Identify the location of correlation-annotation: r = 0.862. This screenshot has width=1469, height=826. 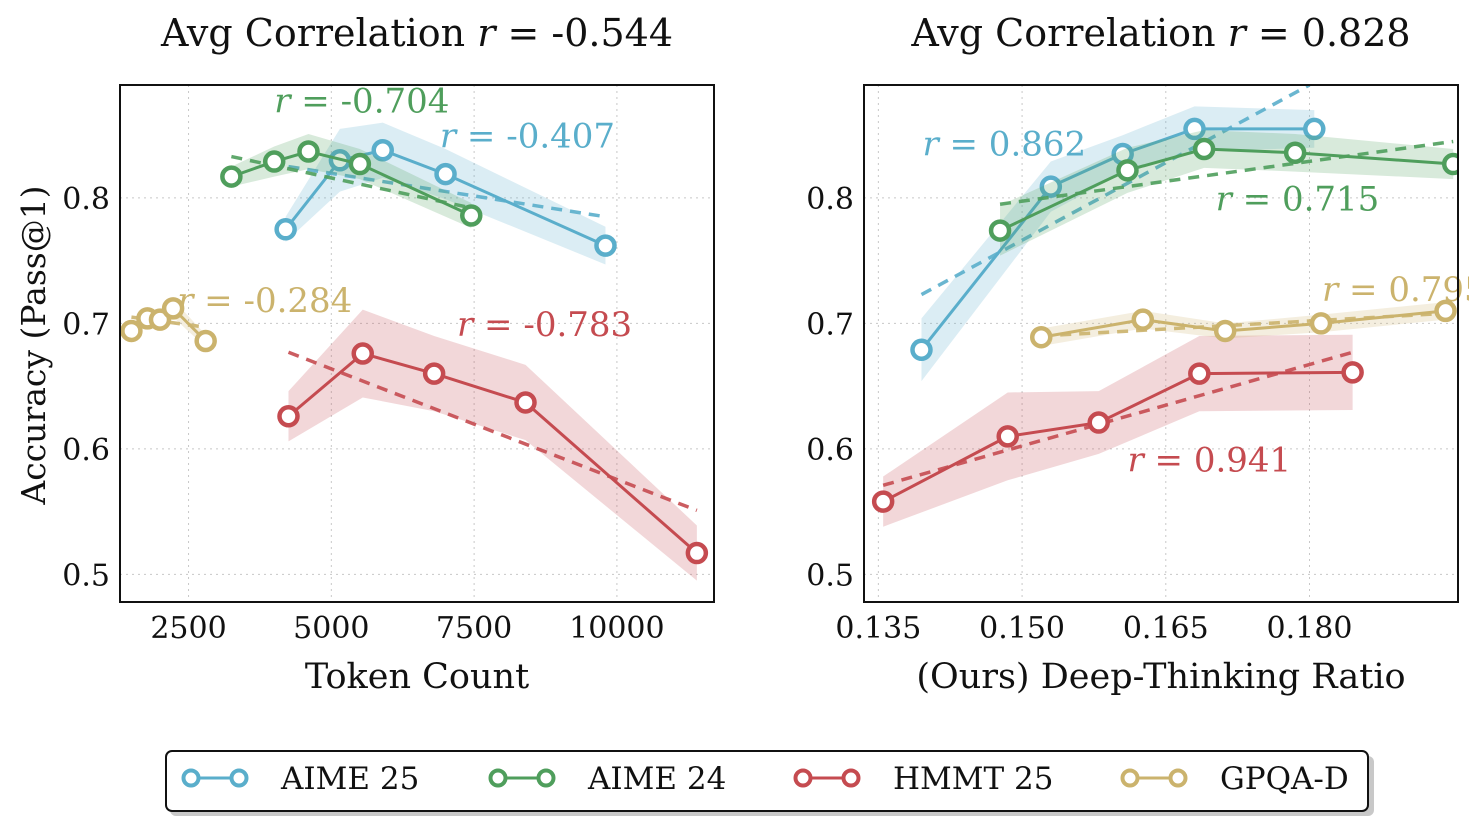
(1004, 144).